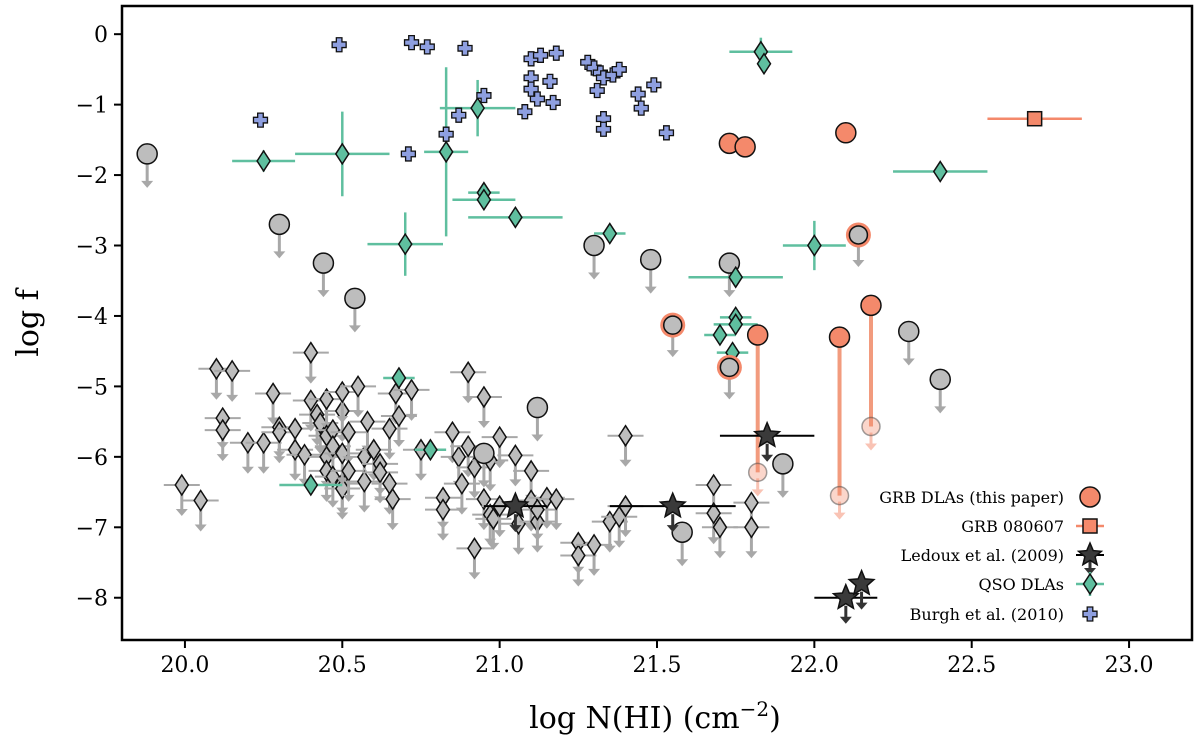 The image size is (1200, 748). What do you see at coordinates (655, 716) in the screenshot?
I see `x-axis-title: log N(HI) (cm−2)` at bounding box center [655, 716].